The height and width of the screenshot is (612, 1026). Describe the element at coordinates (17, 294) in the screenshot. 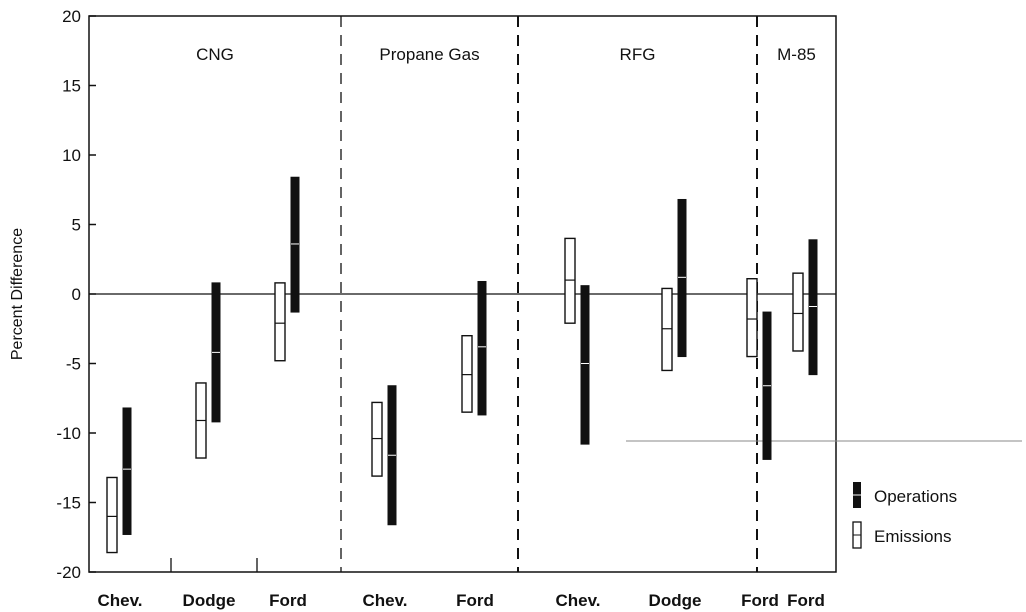

I see `y-axis-title: Percent Difference` at that location.